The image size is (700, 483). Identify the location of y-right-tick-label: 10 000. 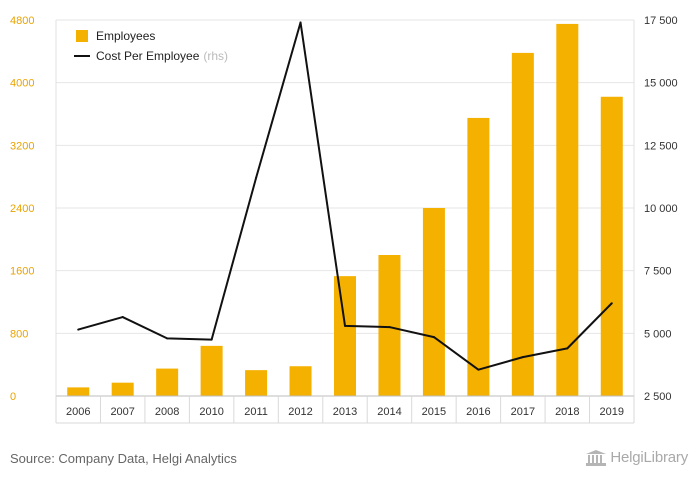
(661, 209).